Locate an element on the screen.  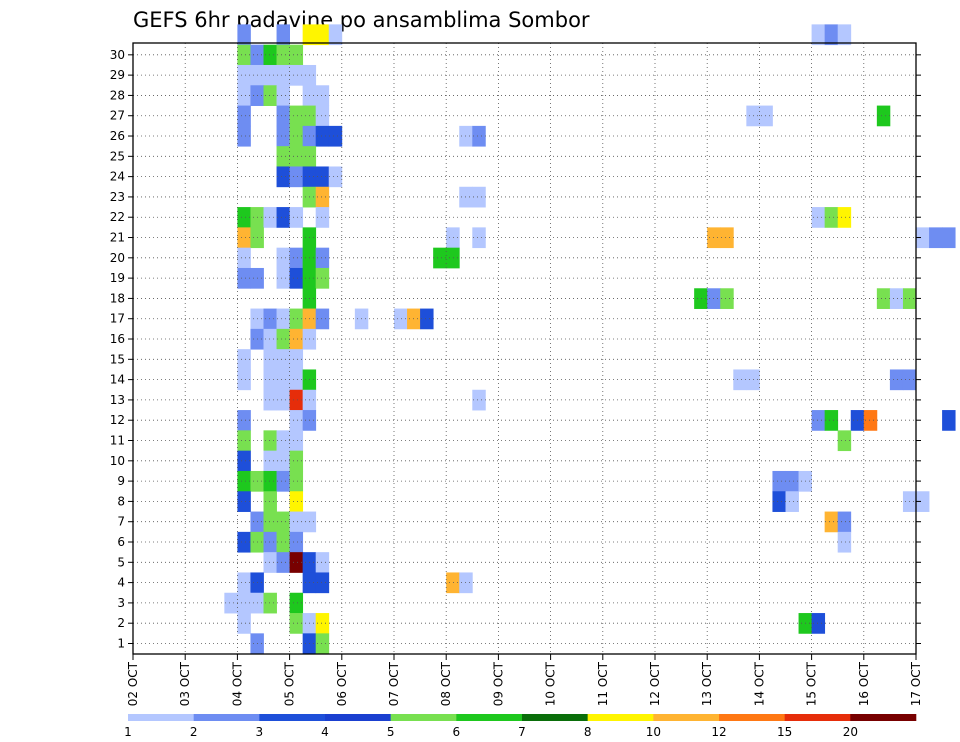
colorbar-label: 12 is located at coordinates (718, 732).